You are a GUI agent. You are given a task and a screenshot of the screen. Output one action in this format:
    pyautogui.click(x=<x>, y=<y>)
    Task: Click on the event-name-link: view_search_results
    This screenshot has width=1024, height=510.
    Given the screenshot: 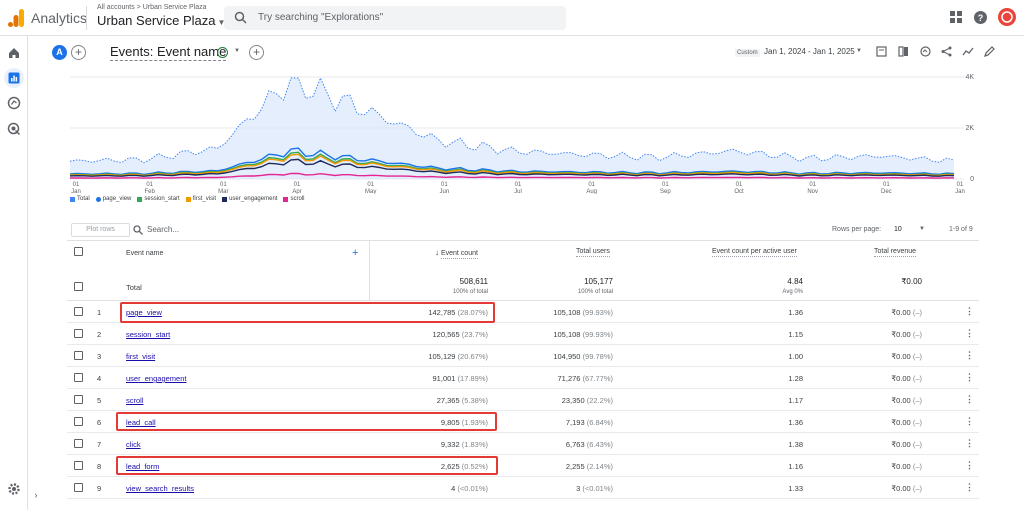 What is the action you would take?
    pyautogui.click(x=160, y=488)
    